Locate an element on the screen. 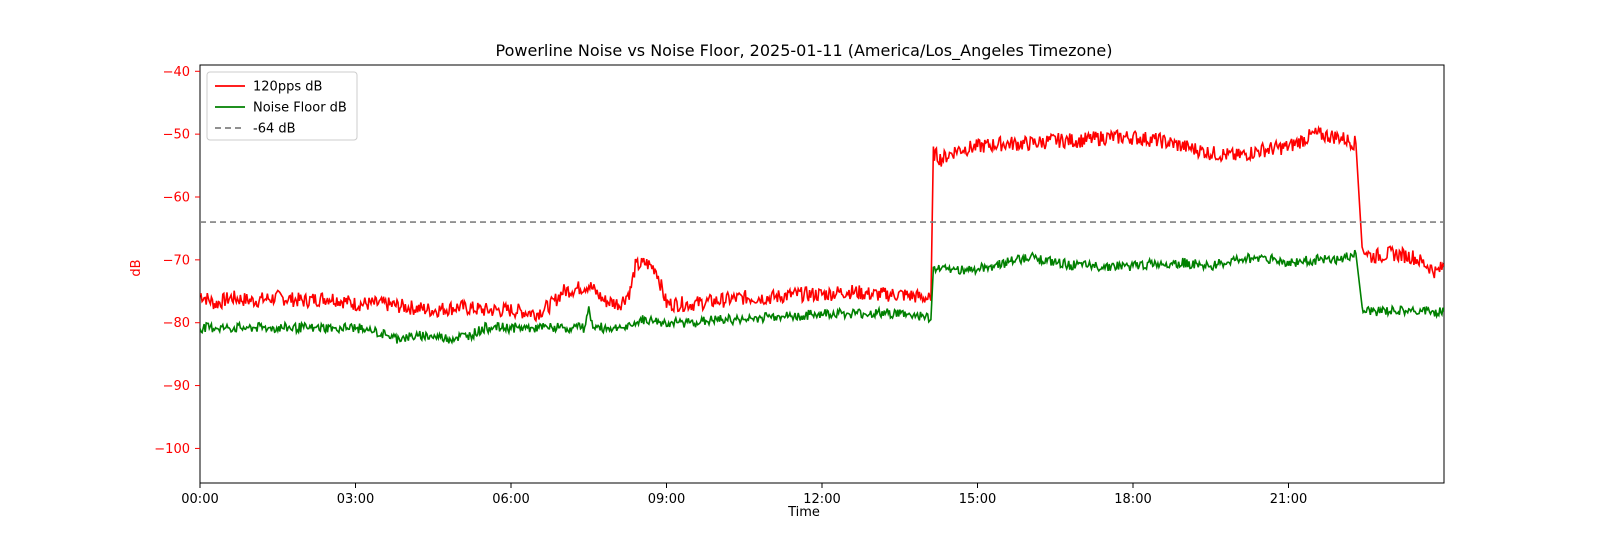 This screenshot has height=540, width=1600. y-tick-label: −80 is located at coordinates (176, 323).